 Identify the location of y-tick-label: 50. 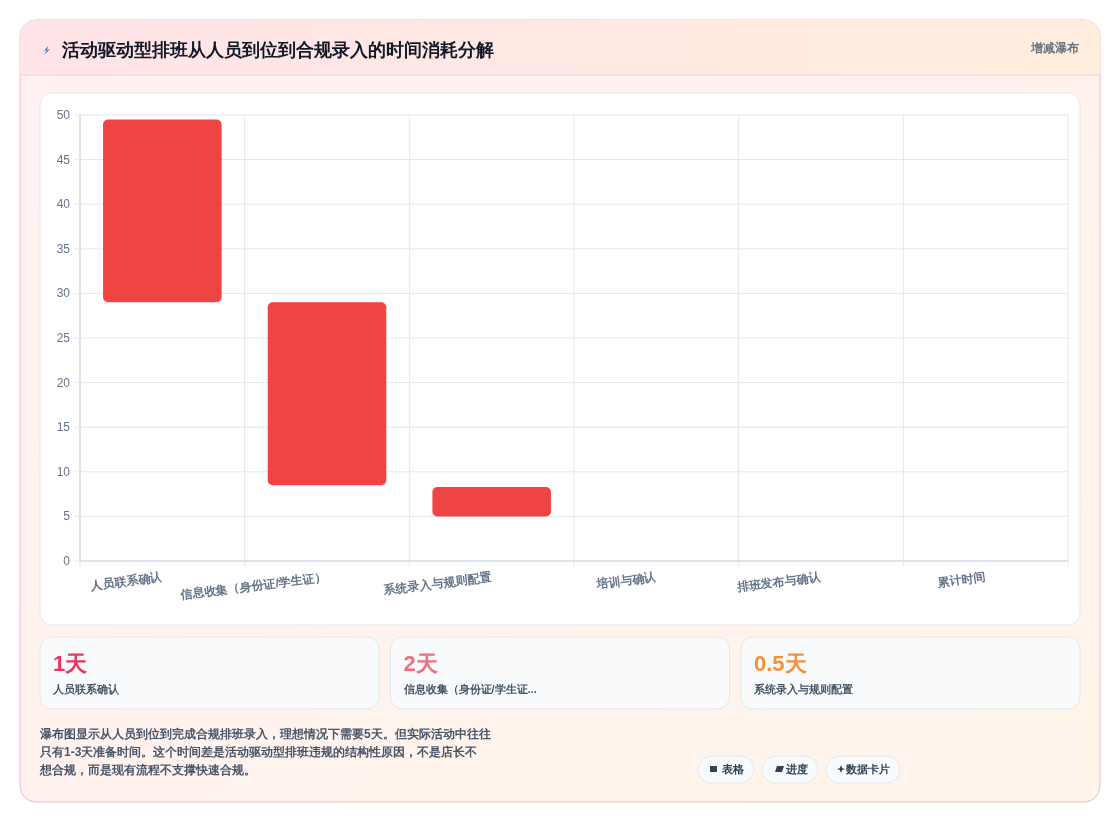
(63, 115).